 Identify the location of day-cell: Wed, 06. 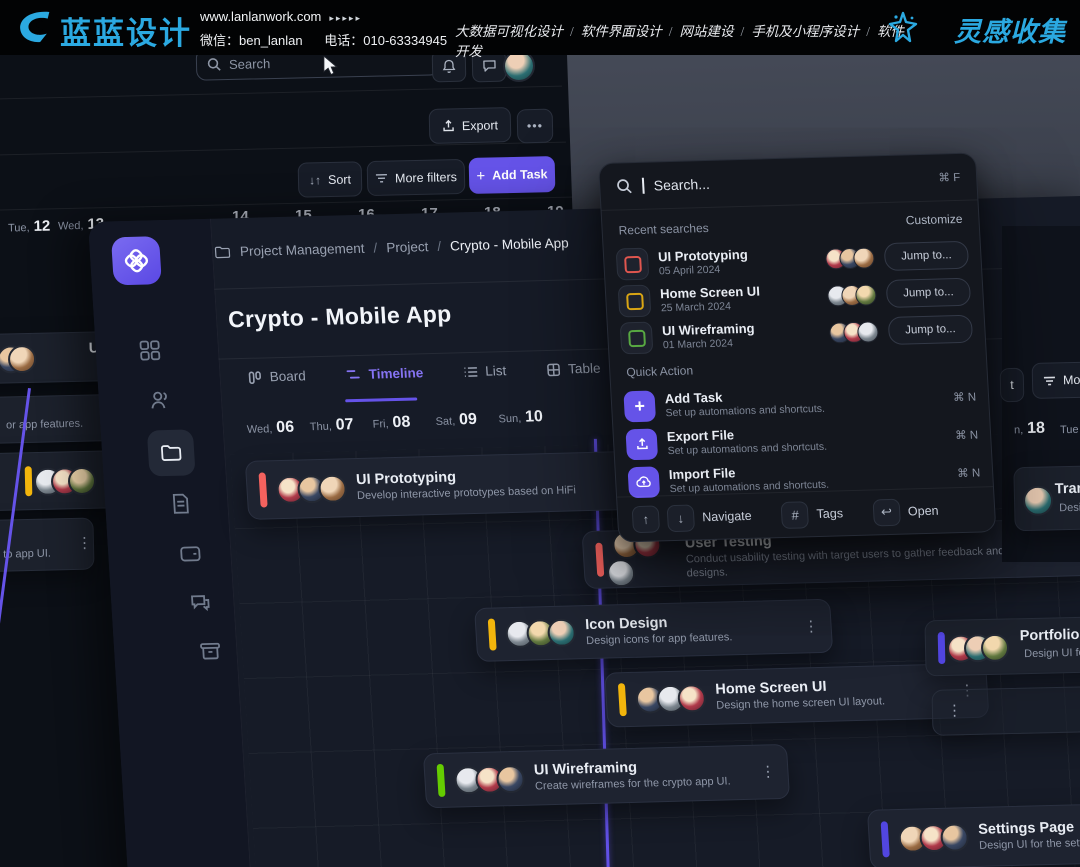
(270, 427).